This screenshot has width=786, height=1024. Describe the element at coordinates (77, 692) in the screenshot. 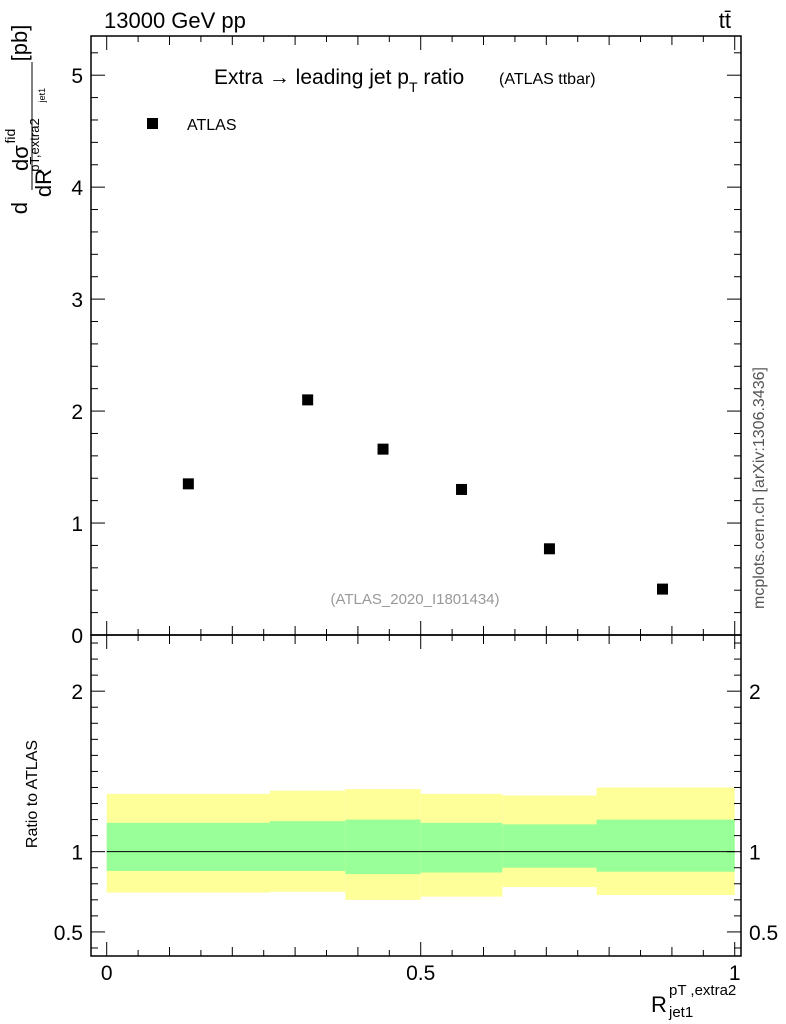

I see `ratio-ytick-label: 2` at that location.